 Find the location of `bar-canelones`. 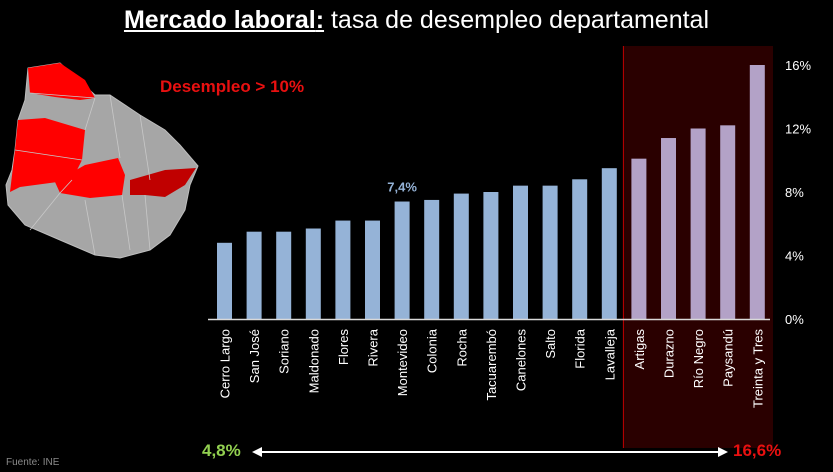

bar-canelones is located at coordinates (520, 252).